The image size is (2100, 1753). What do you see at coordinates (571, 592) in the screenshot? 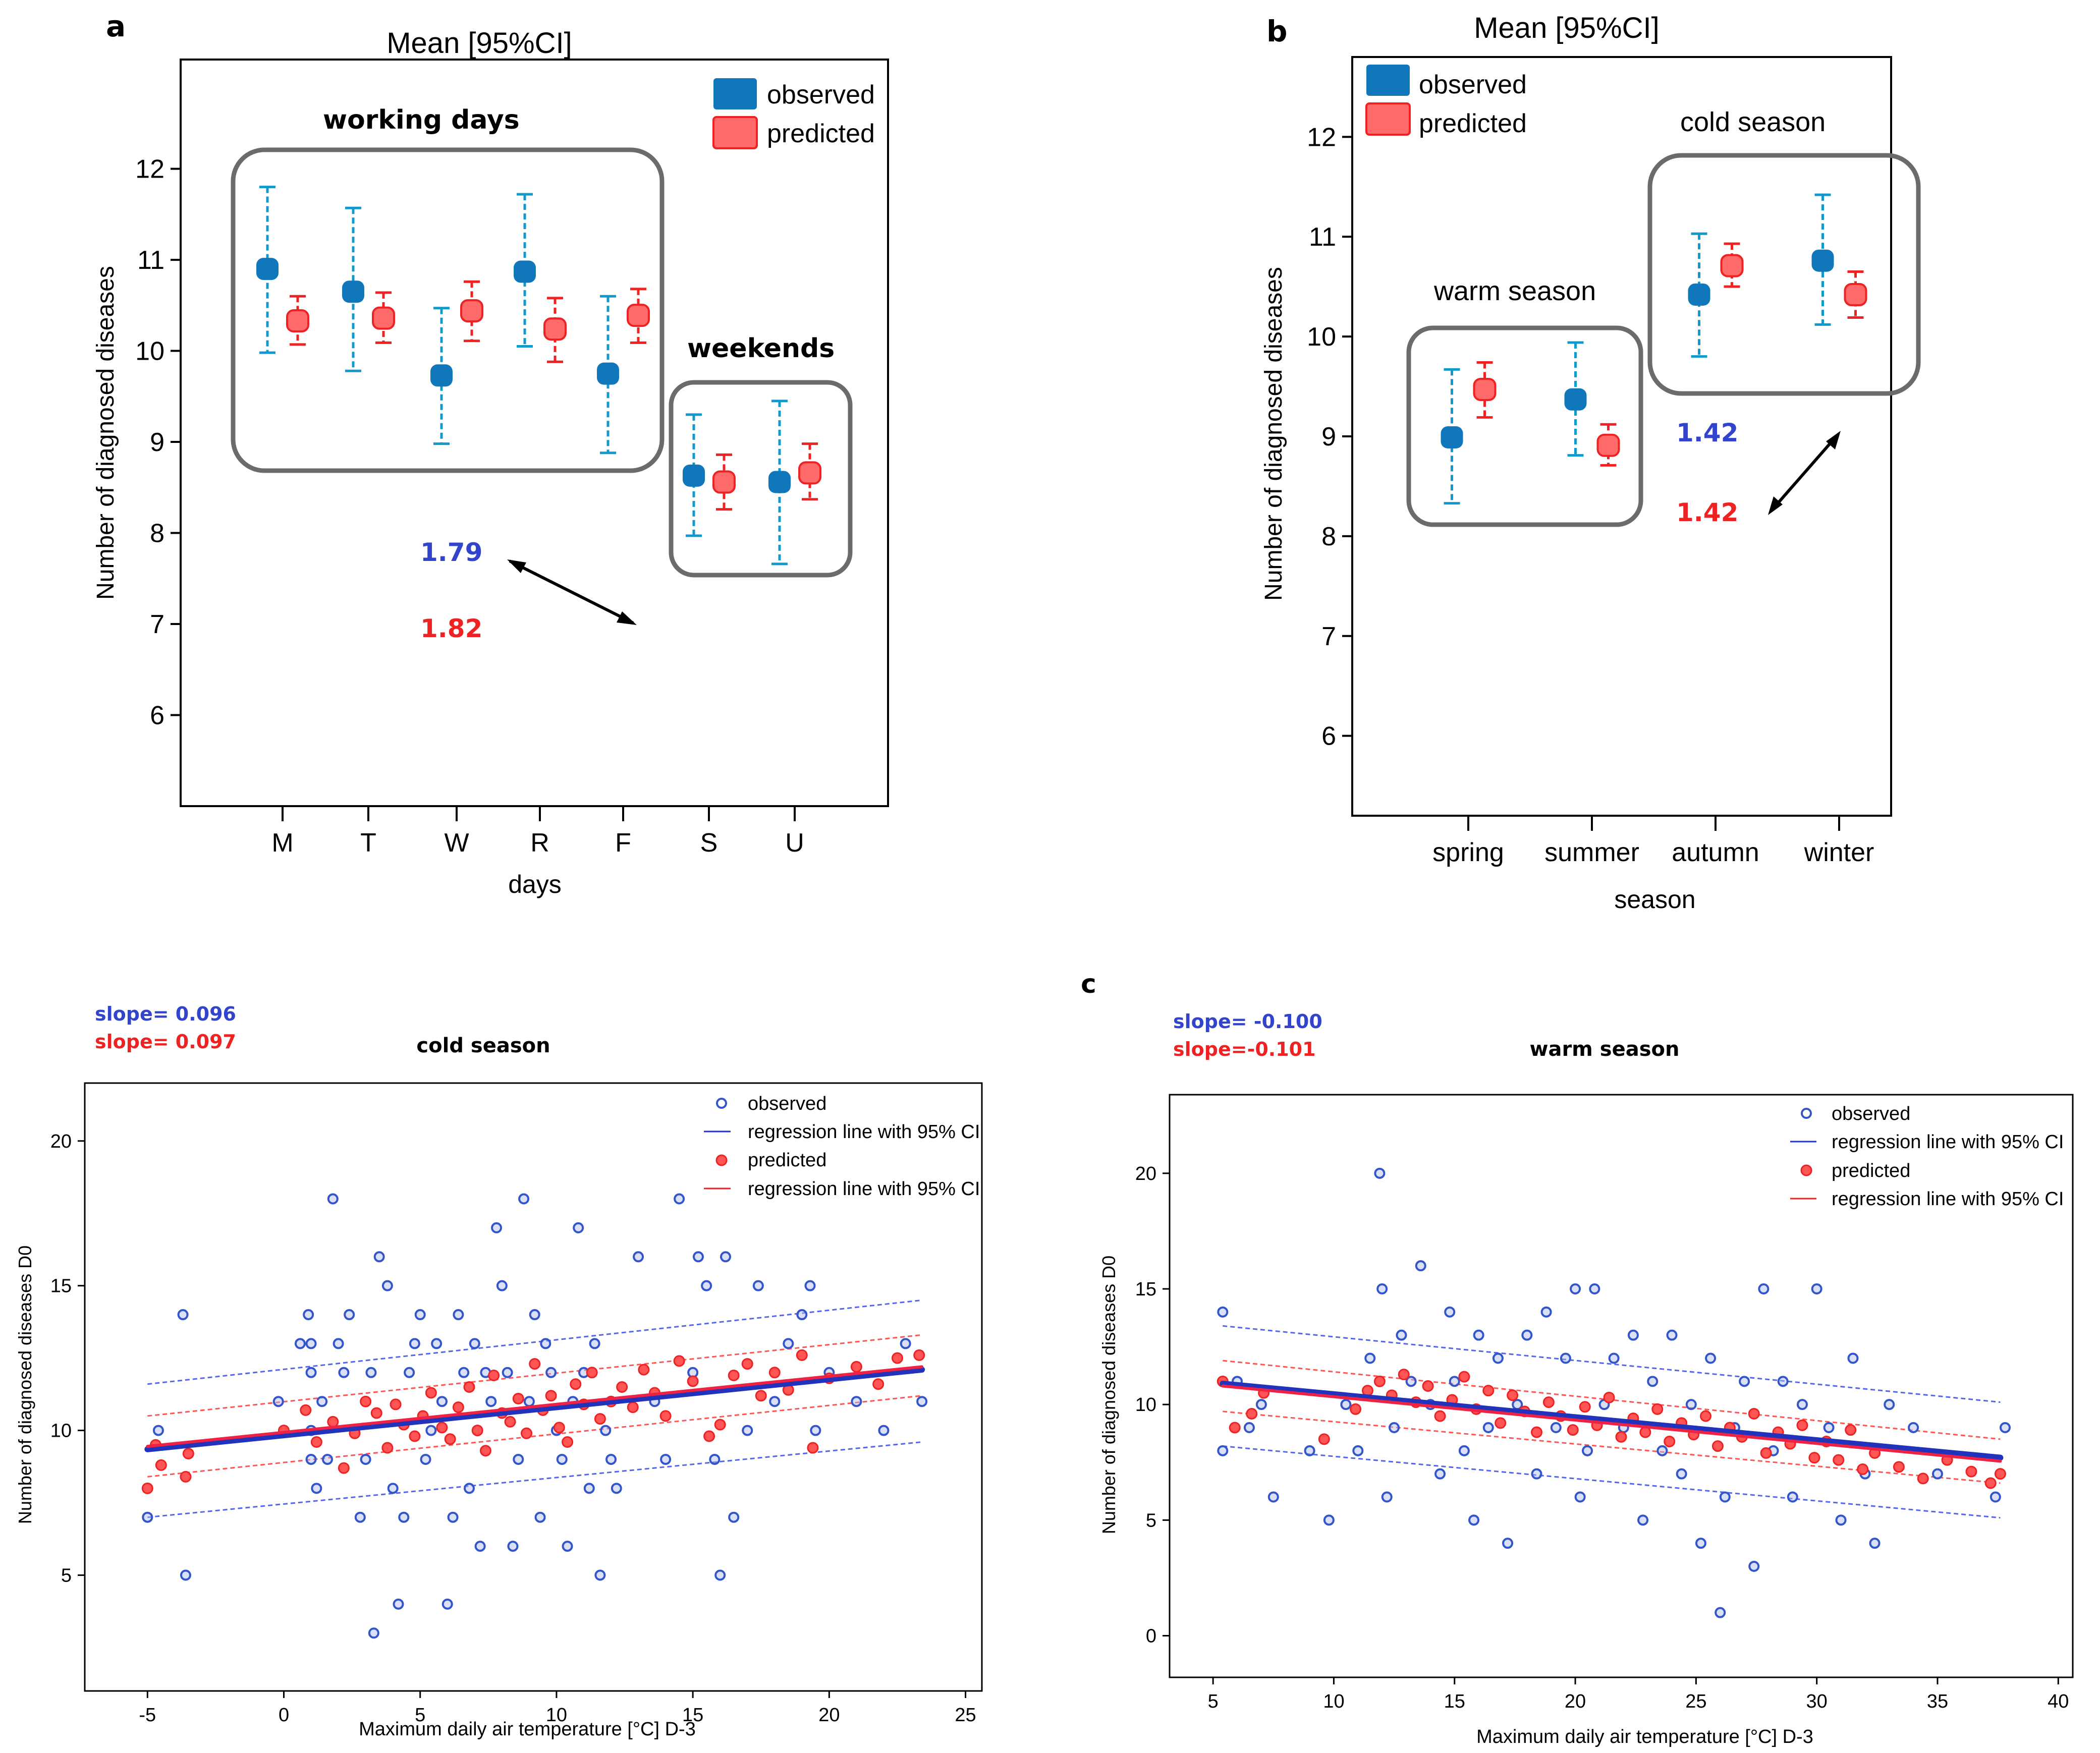
I see `comparison-arrow` at bounding box center [571, 592].